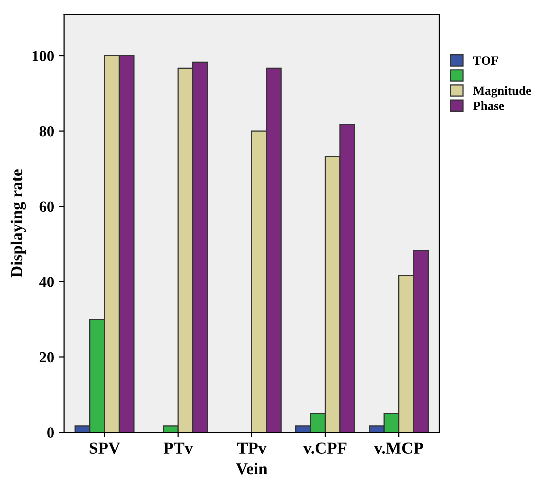 This screenshot has width=536, height=486. Describe the element at coordinates (47, 131) in the screenshot. I see `y-tick-label: 80` at that location.